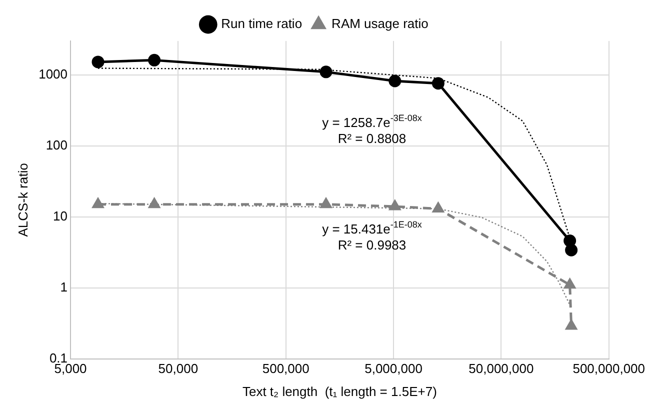 This screenshot has height=412, width=656. I want to click on x-tick-label: 500,000,000, so click(608, 368).